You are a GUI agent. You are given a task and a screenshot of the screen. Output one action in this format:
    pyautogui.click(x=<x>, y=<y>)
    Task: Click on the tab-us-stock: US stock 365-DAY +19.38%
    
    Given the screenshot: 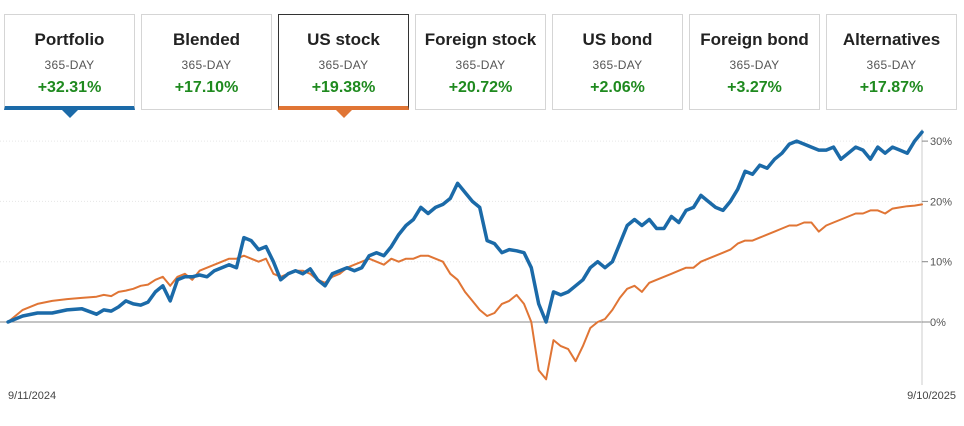 What is the action you would take?
    pyautogui.click(x=343, y=66)
    